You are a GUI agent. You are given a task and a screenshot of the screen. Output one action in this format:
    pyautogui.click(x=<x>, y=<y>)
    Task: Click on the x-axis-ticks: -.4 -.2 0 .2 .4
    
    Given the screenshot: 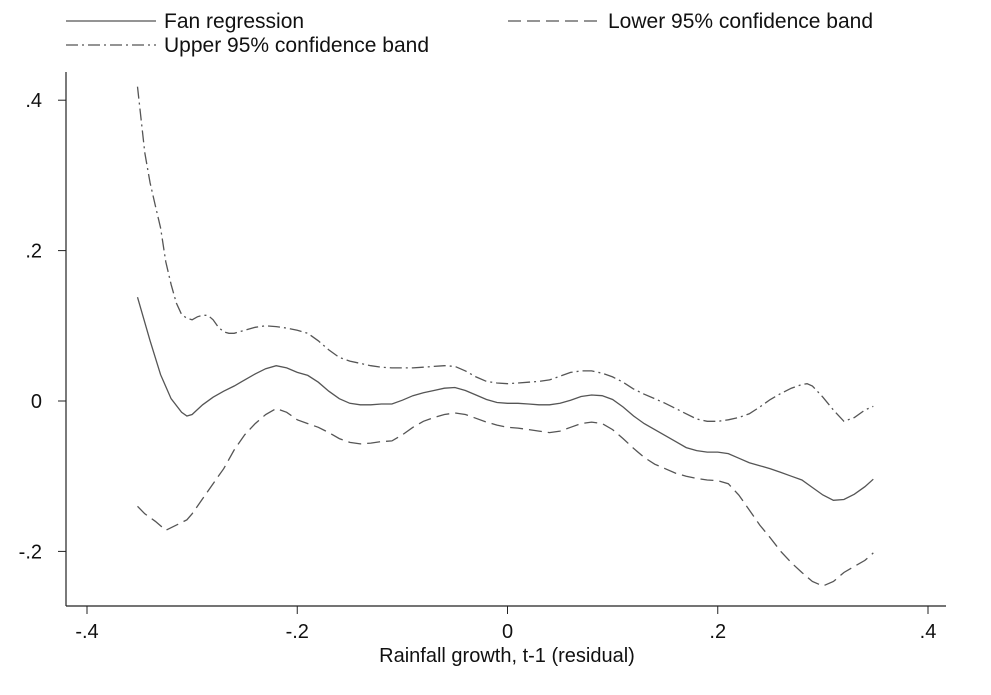 What is the action you would take?
    pyautogui.click(x=505, y=624)
    